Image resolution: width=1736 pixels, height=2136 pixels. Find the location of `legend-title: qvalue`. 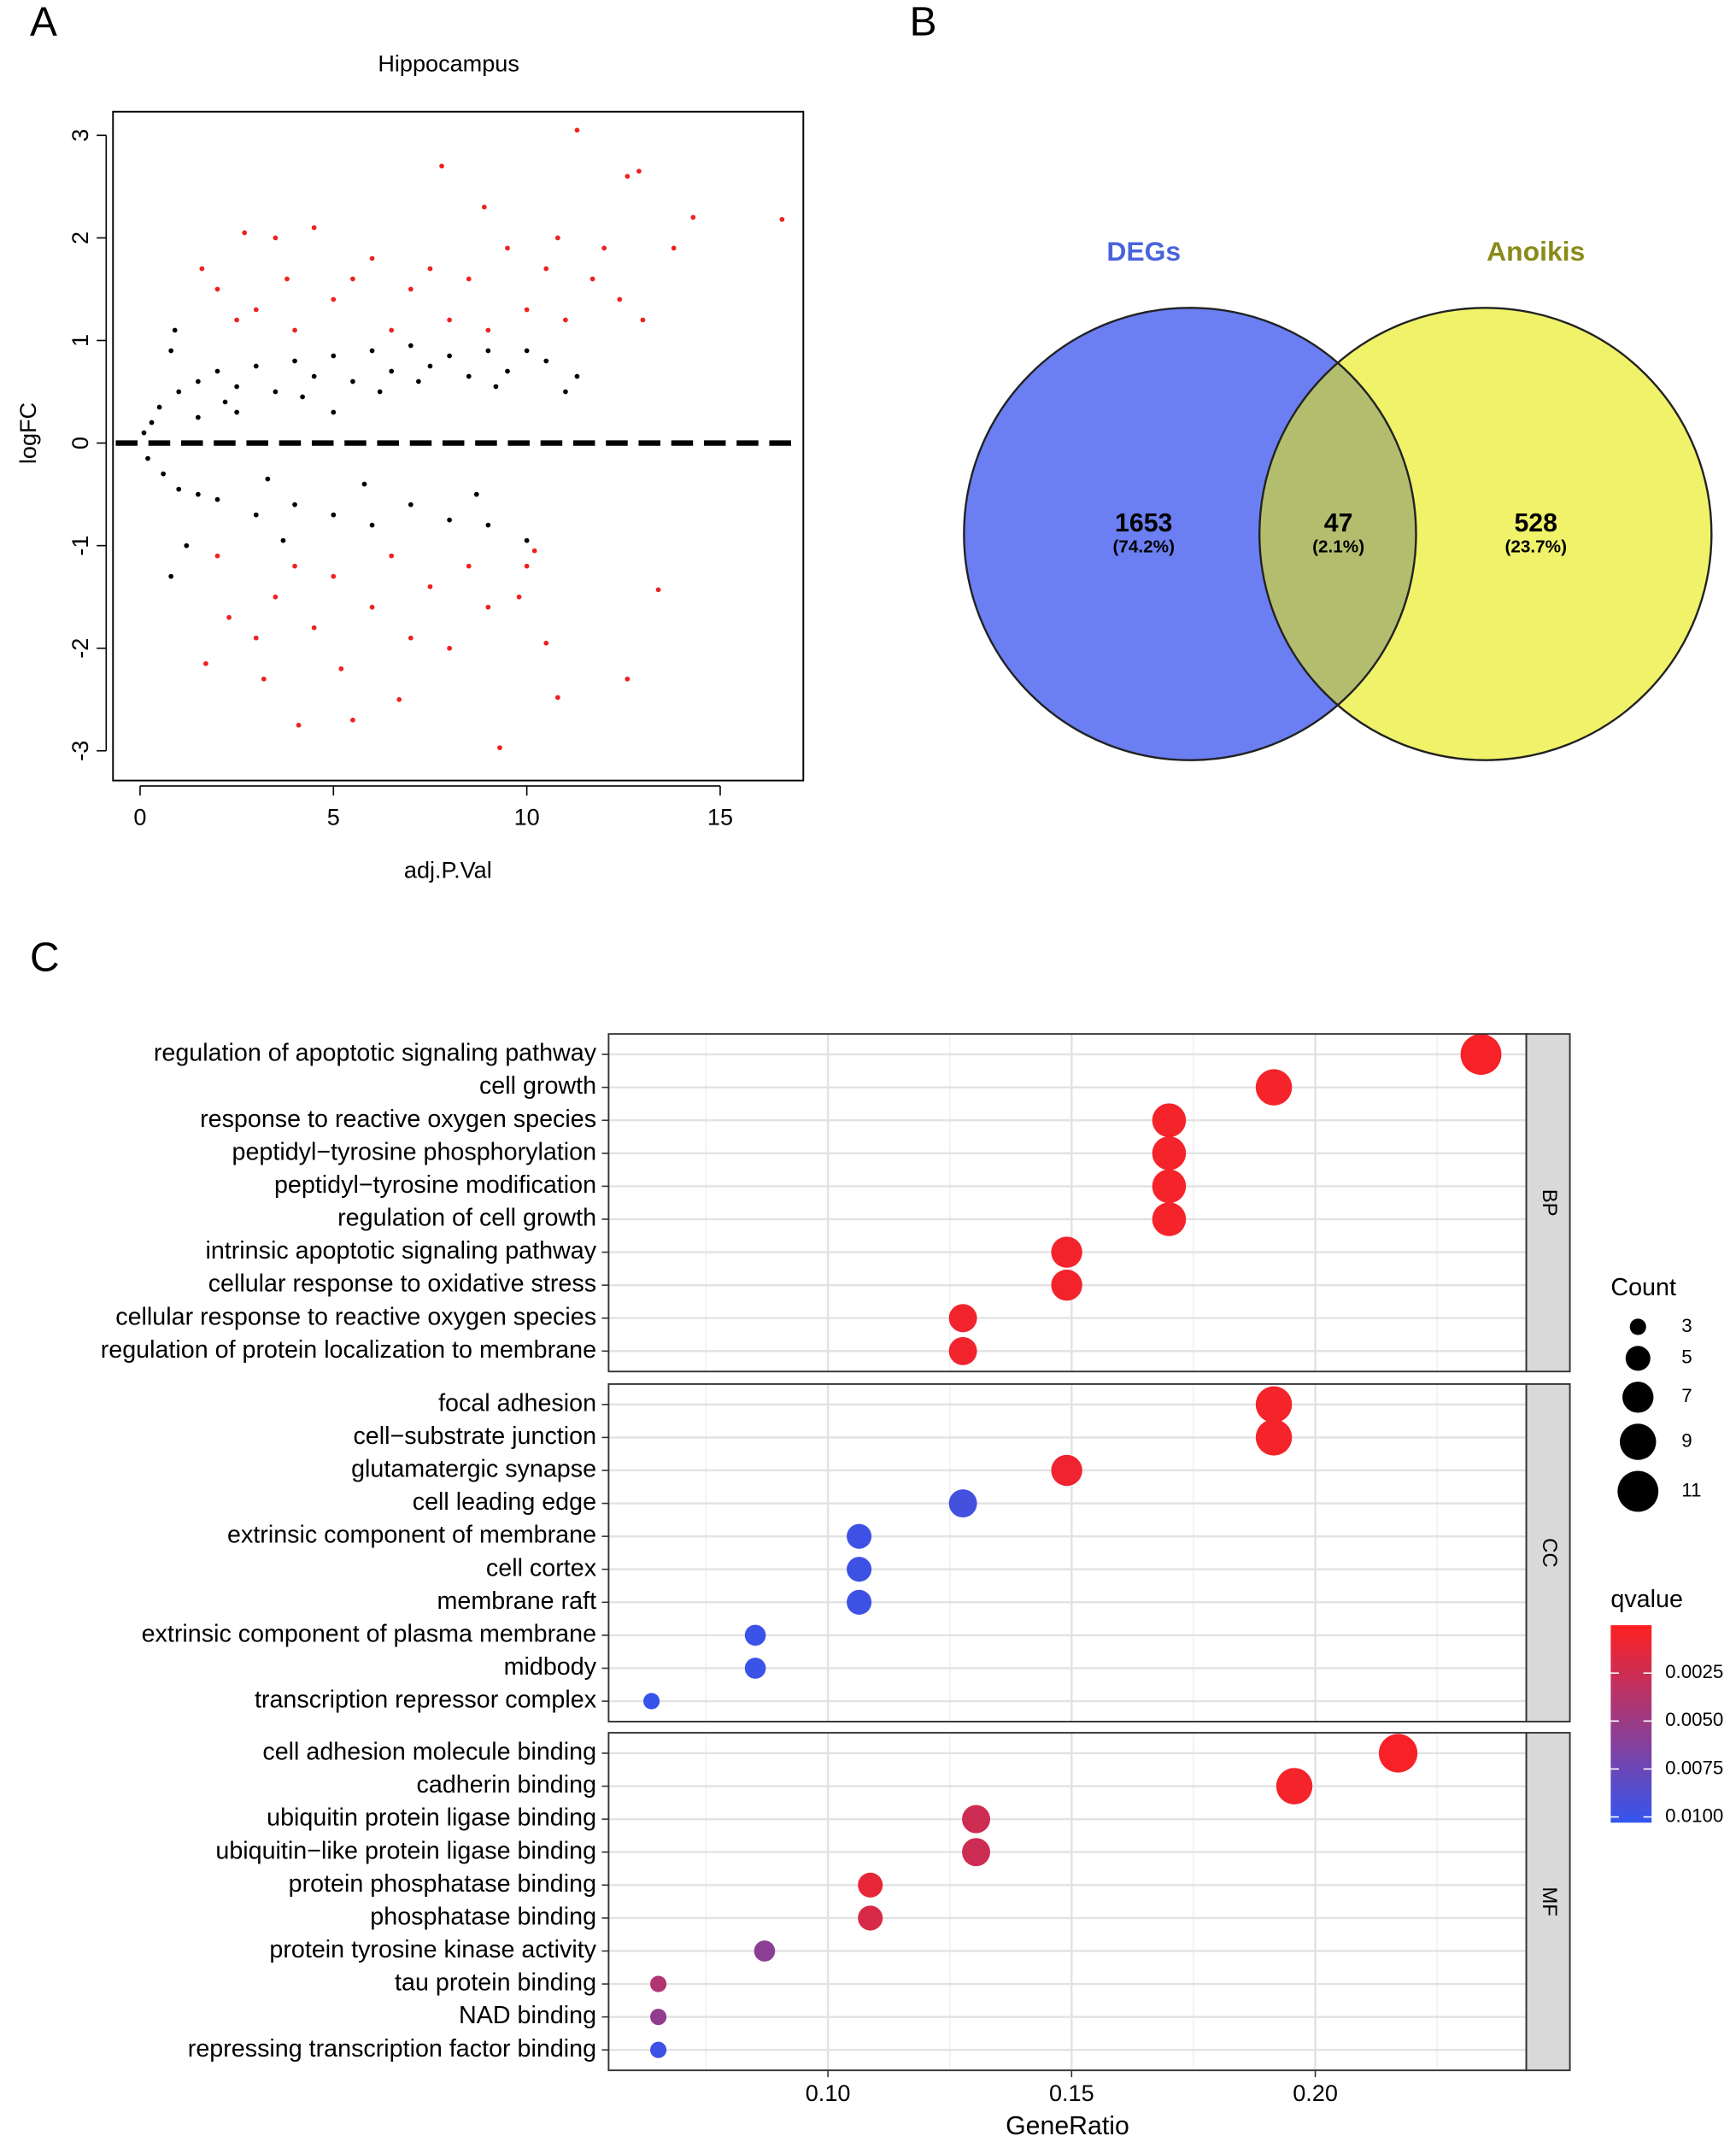

legend-title: qvalue is located at coordinates (1647, 1600).